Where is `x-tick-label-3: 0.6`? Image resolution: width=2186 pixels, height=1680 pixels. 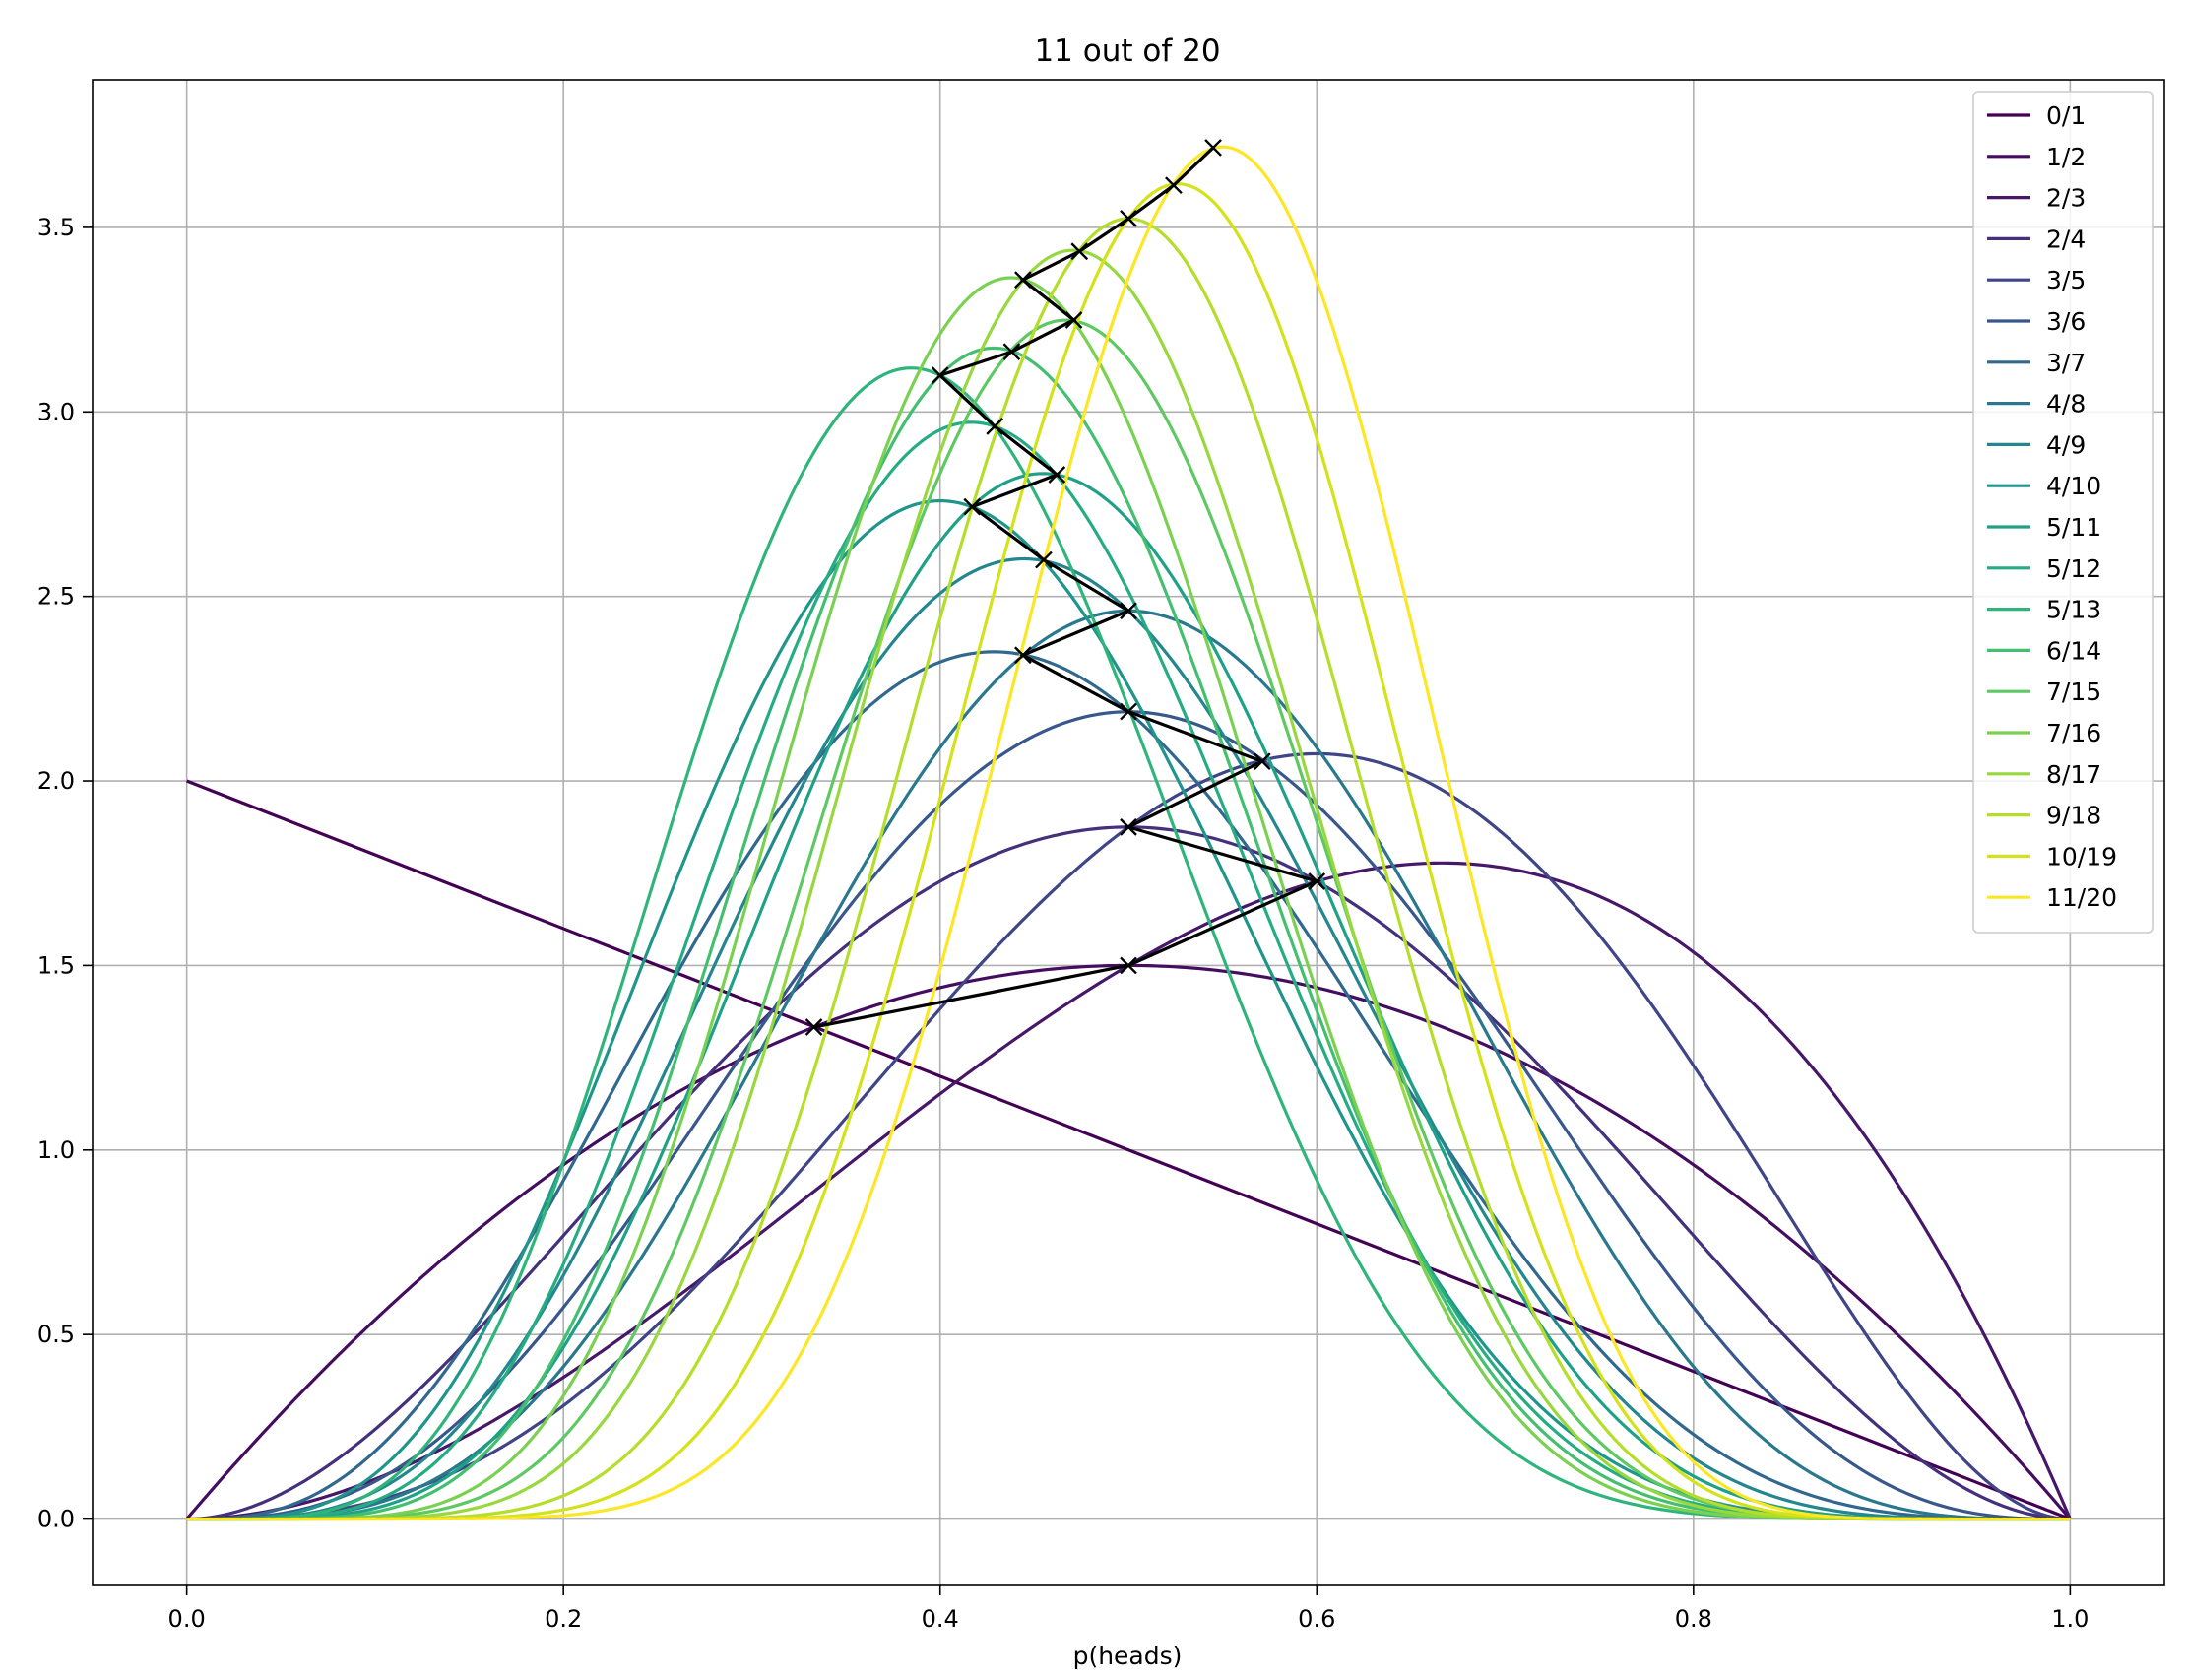
x-tick-label-3: 0.6 is located at coordinates (1316, 1619).